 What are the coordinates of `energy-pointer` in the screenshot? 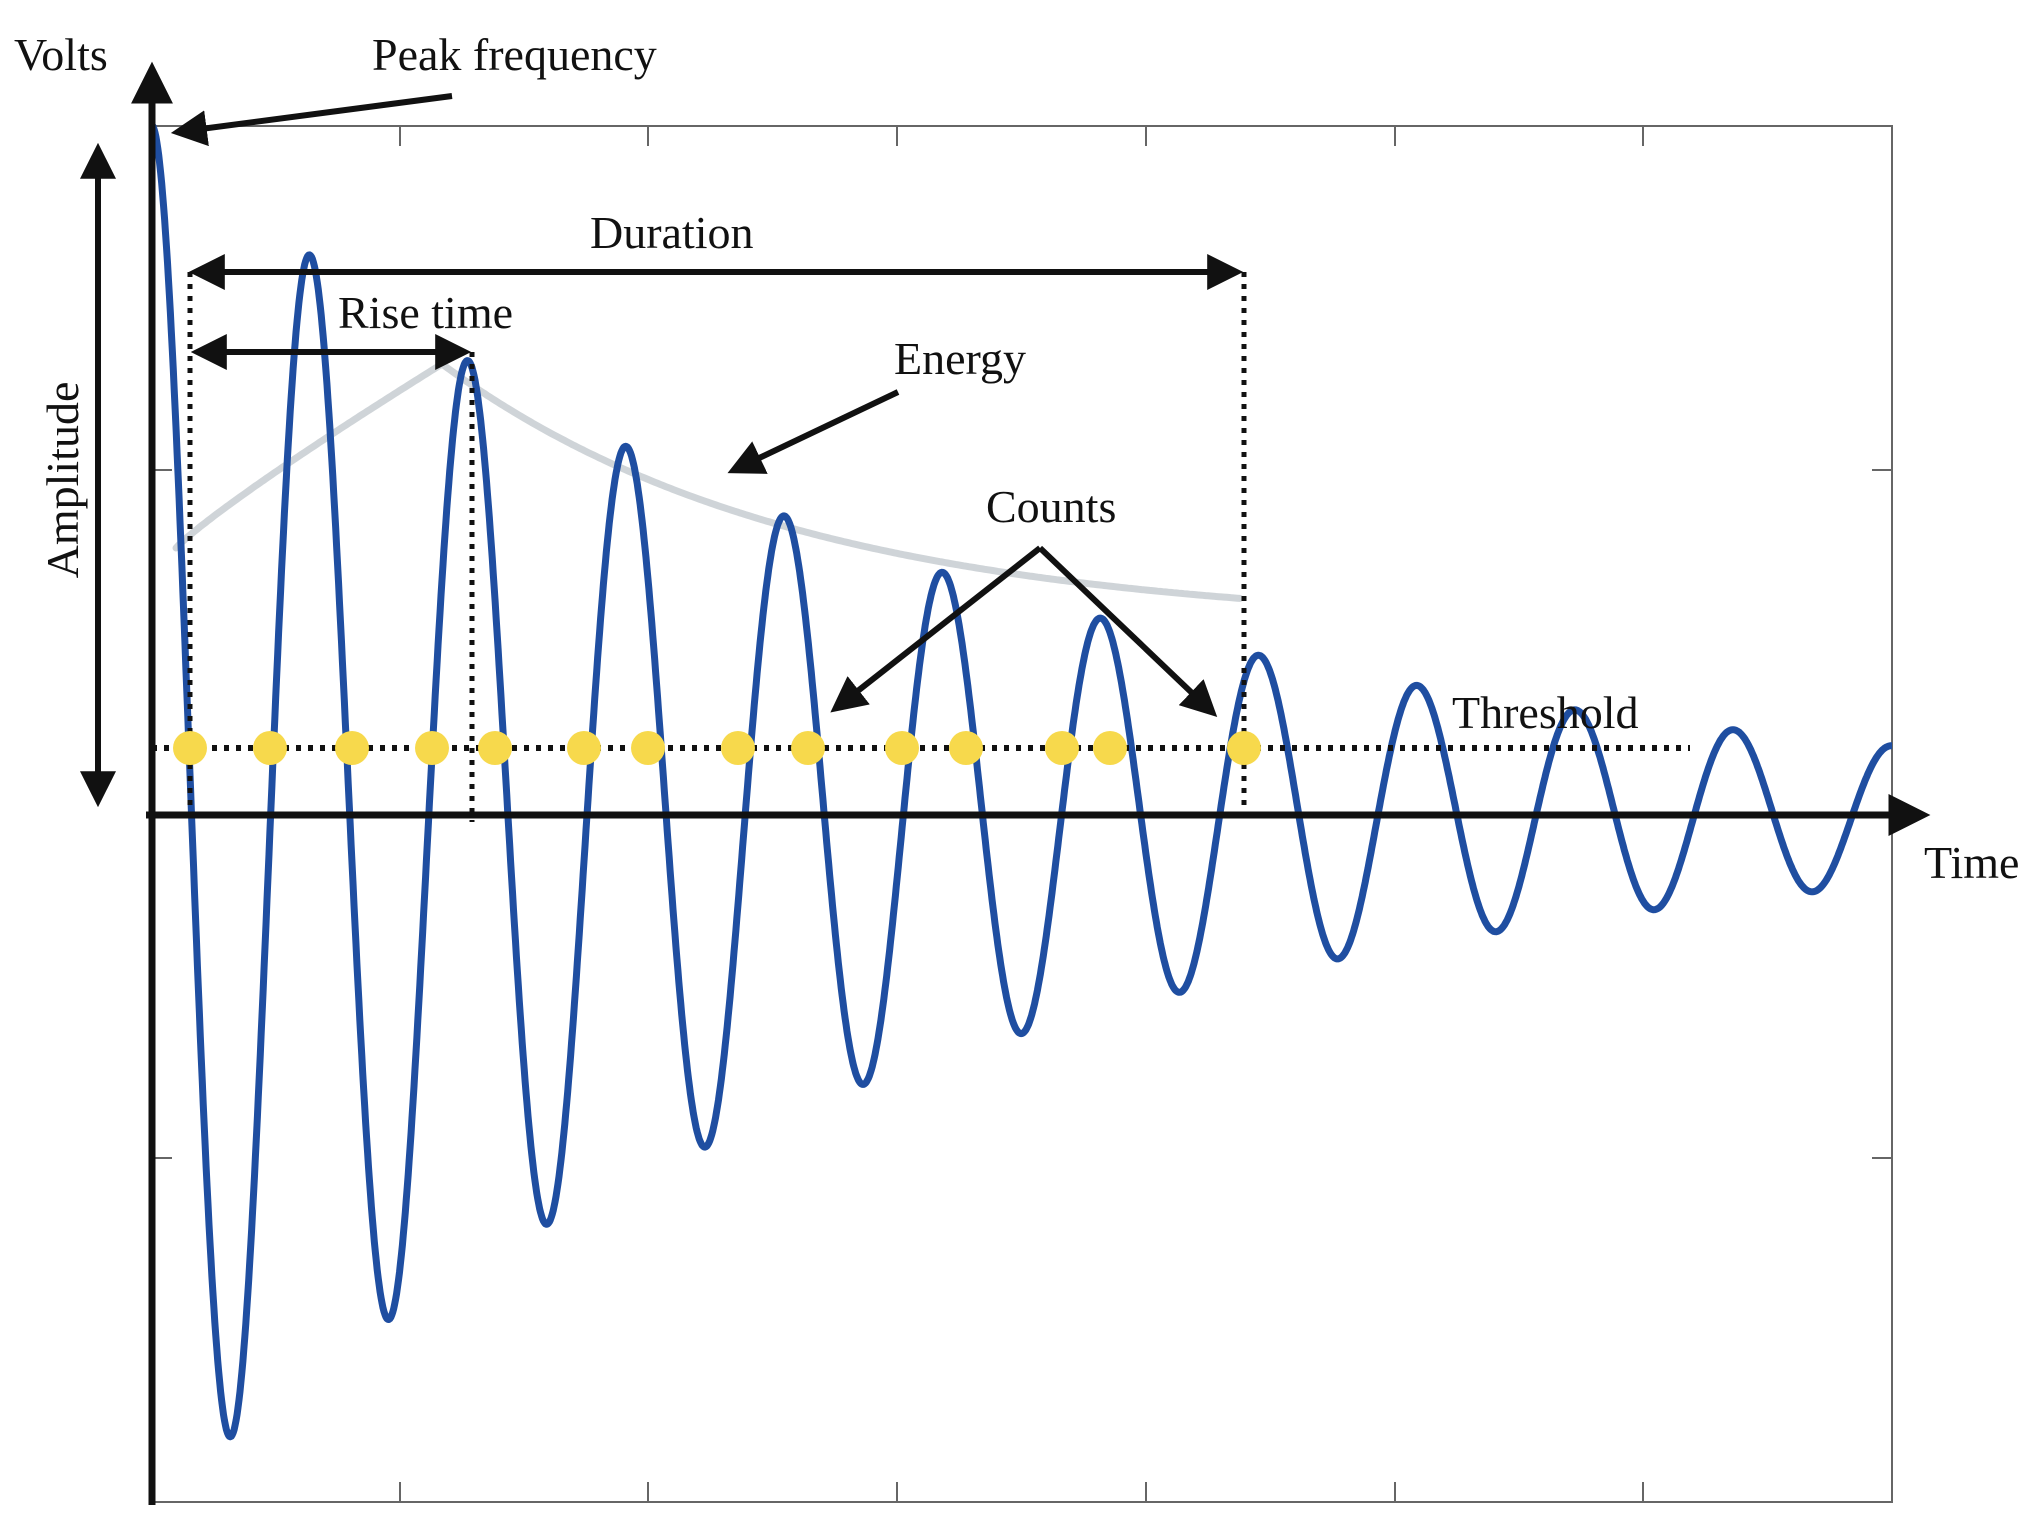 It's located at (813, 431).